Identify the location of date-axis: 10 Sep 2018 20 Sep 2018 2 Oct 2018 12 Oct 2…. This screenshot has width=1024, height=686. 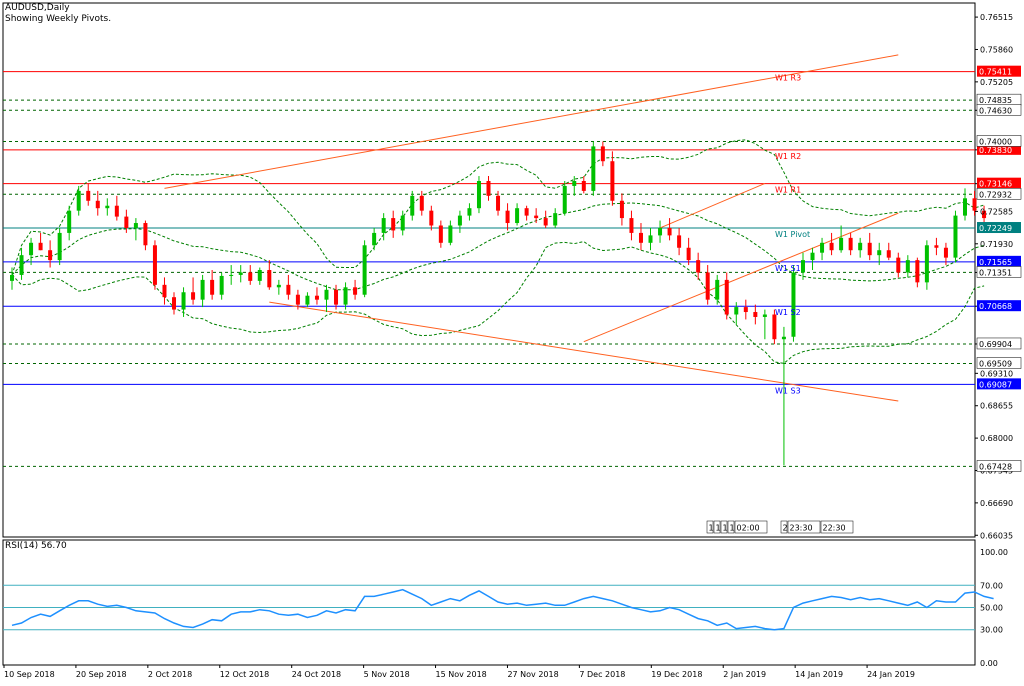
(459, 672).